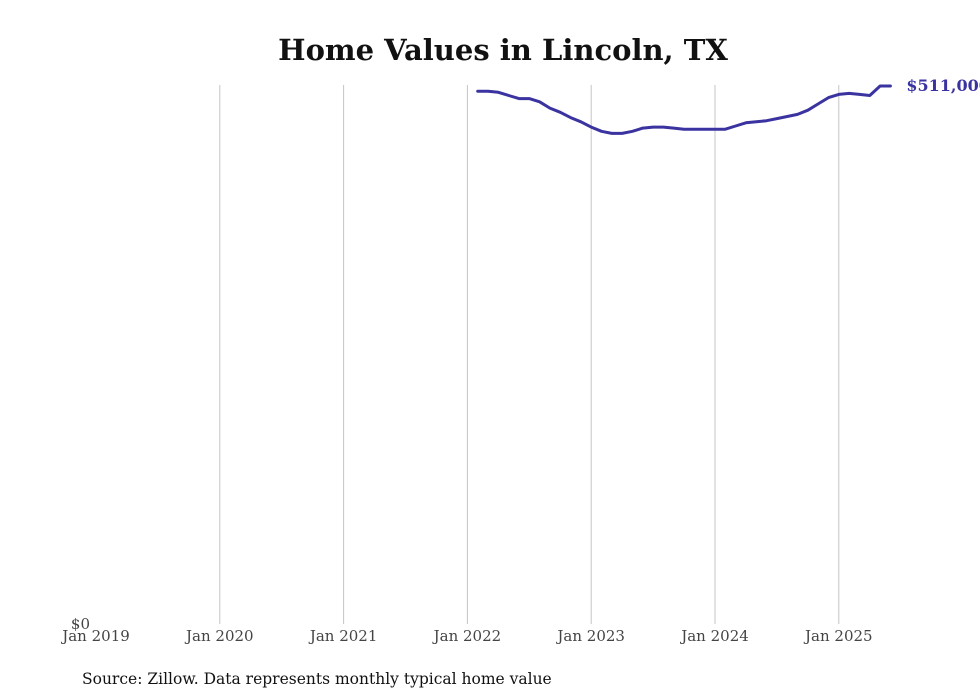 This screenshot has height=699, width=980. I want to click on chart-title: Home Values in Lincoln, TX, so click(503, 50).